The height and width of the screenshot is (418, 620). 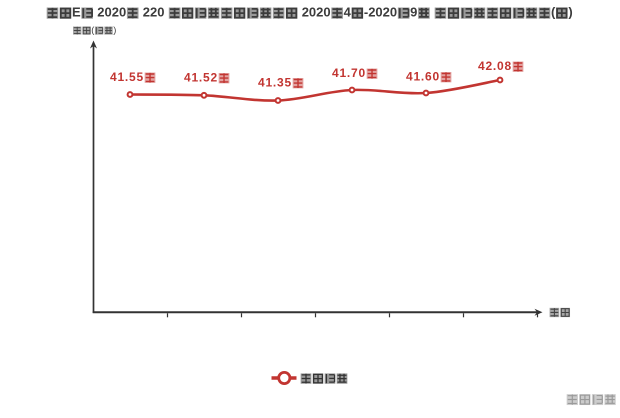 I want to click on svg-text: 41.70, so click(x=349, y=73).